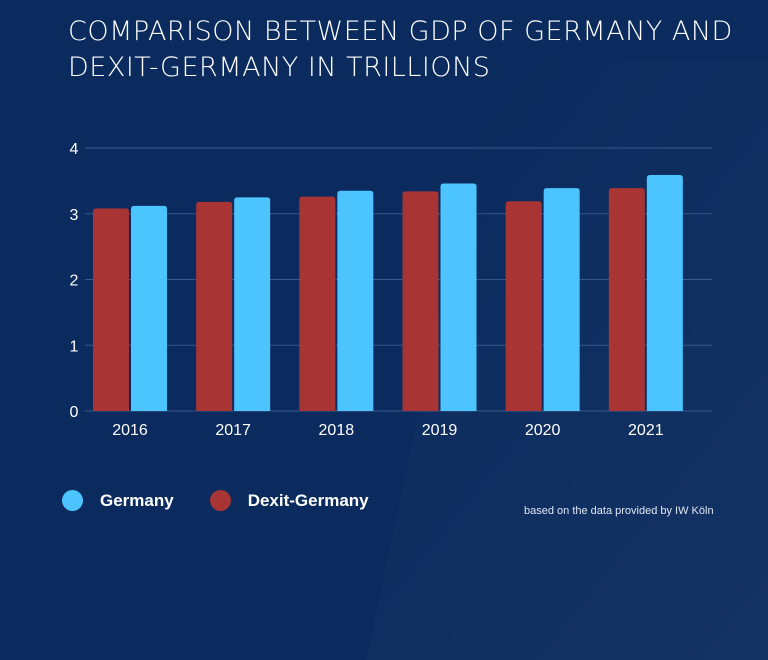 This screenshot has width=768, height=660. I want to click on y-tick-label: 0, so click(74, 412).